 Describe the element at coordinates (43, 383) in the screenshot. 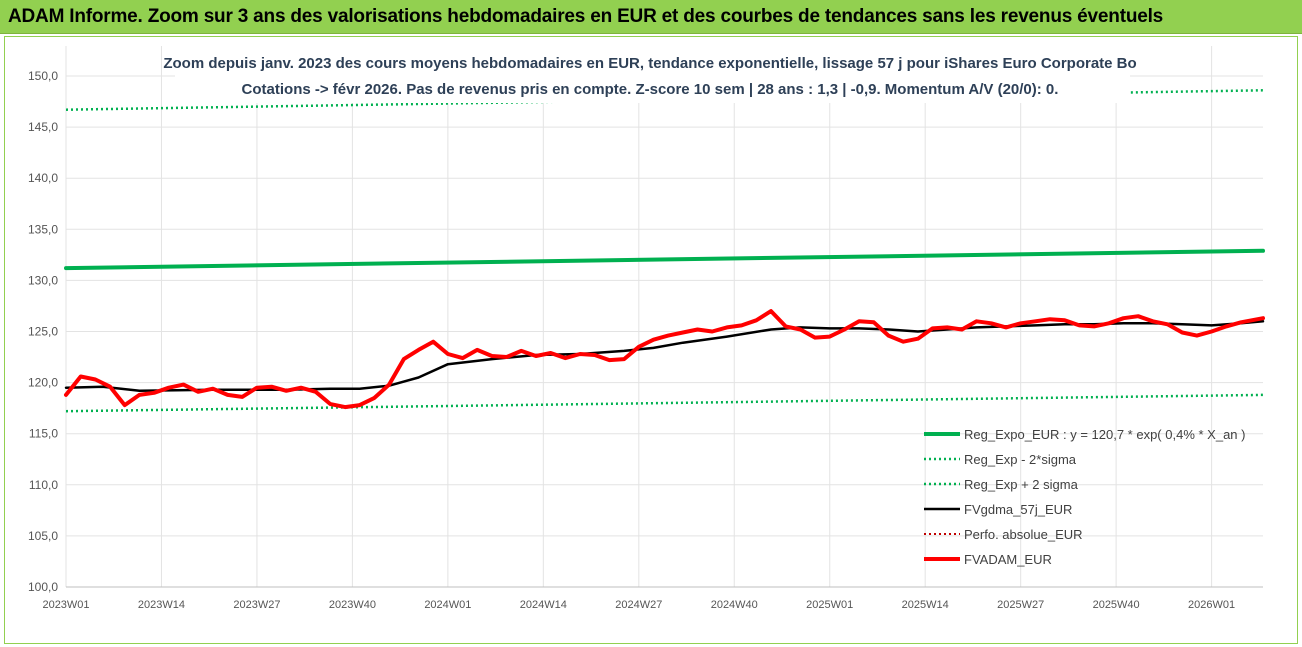

I see `y-tick-label: 120,0` at that location.